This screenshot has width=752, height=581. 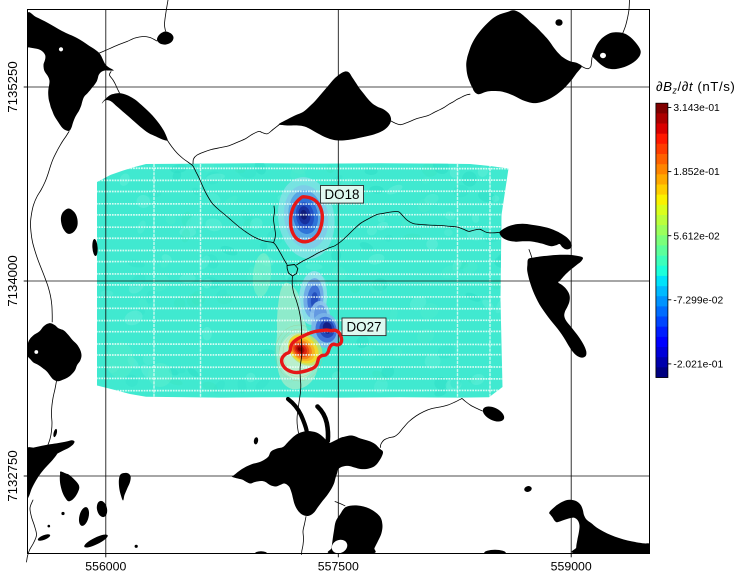 What do you see at coordinates (571, 567) in the screenshot?
I see `svg-text: 559000` at bounding box center [571, 567].